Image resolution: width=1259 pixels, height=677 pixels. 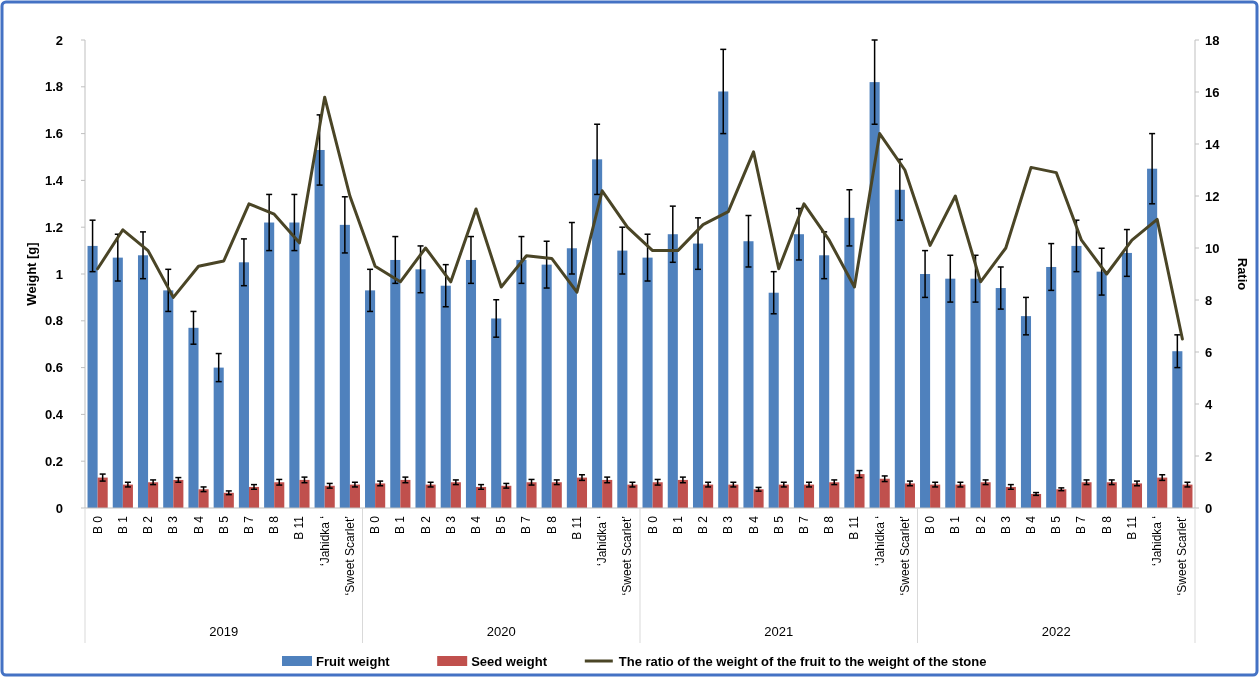 I want to click on y2-axis-title: Ratio, so click(x=1242, y=274).